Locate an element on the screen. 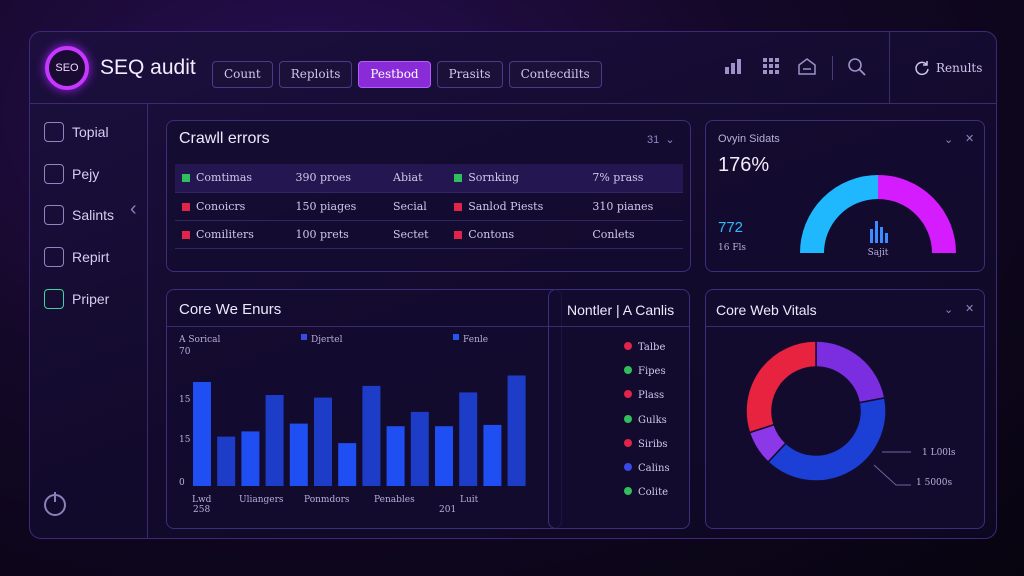 This screenshot has height=576, width=1024. list-item: Colite is located at coordinates (646, 492).